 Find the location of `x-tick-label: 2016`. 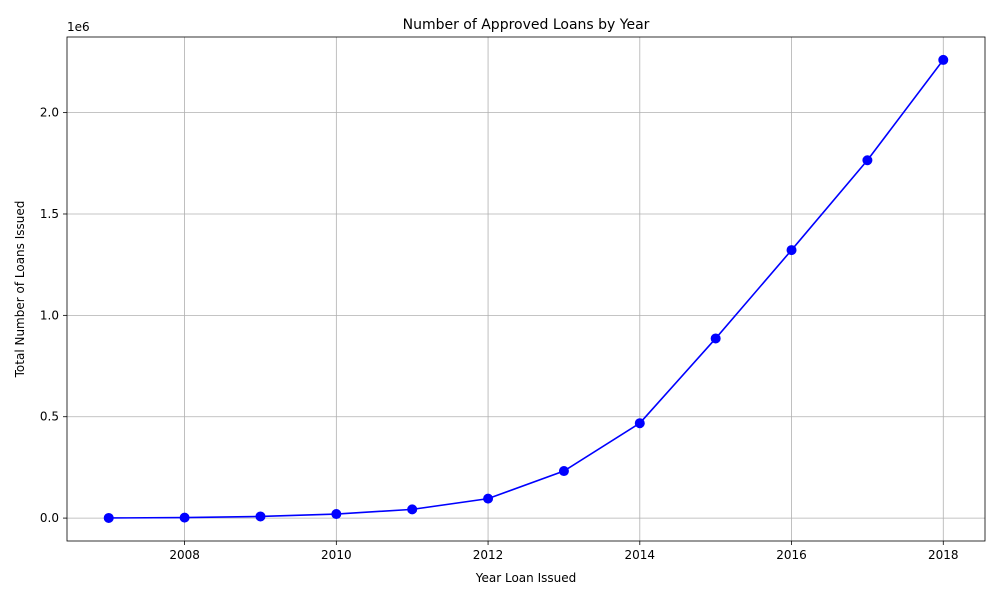

x-tick-label: 2016 is located at coordinates (791, 555).